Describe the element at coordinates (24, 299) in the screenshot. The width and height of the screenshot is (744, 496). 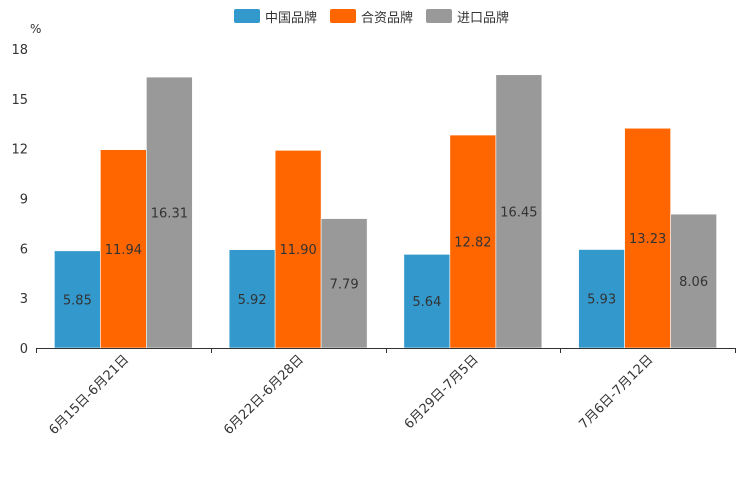
I see `y-tick-label: 3` at that location.